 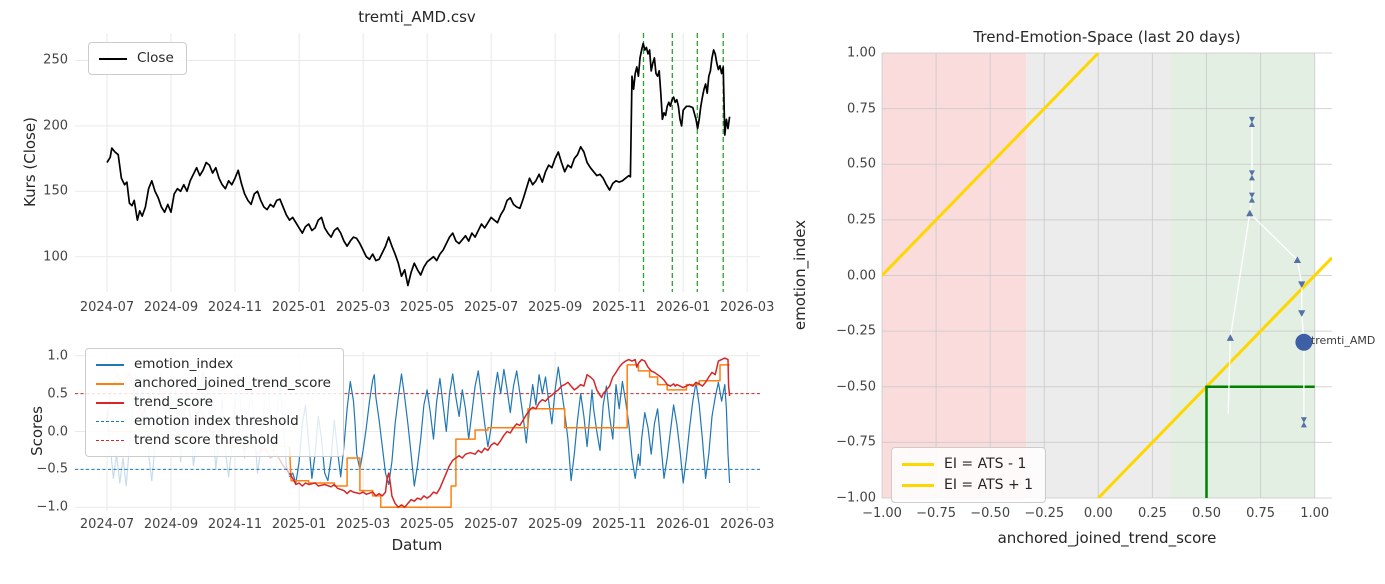 What do you see at coordinates (1107, 538) in the screenshot?
I see `space-xlabel: anchored_joined_trend_score` at bounding box center [1107, 538].